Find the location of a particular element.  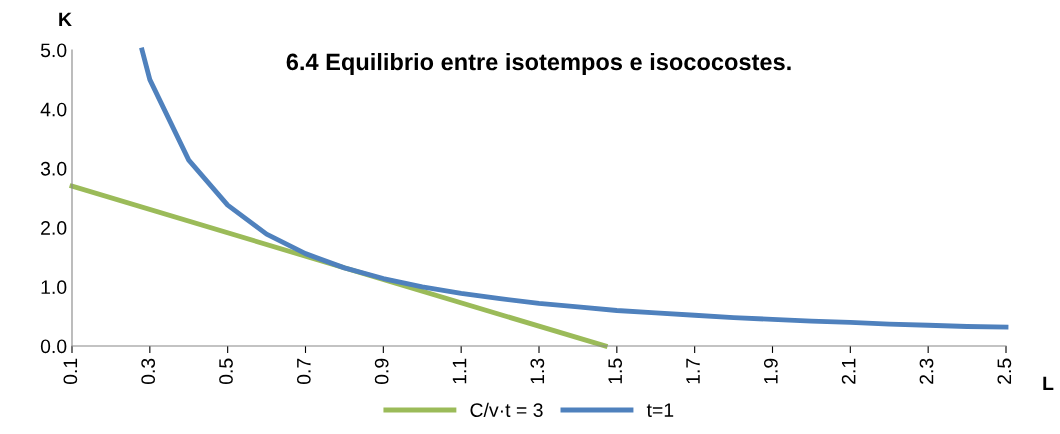

x-tick-label: 0.5 is located at coordinates (226, 371).